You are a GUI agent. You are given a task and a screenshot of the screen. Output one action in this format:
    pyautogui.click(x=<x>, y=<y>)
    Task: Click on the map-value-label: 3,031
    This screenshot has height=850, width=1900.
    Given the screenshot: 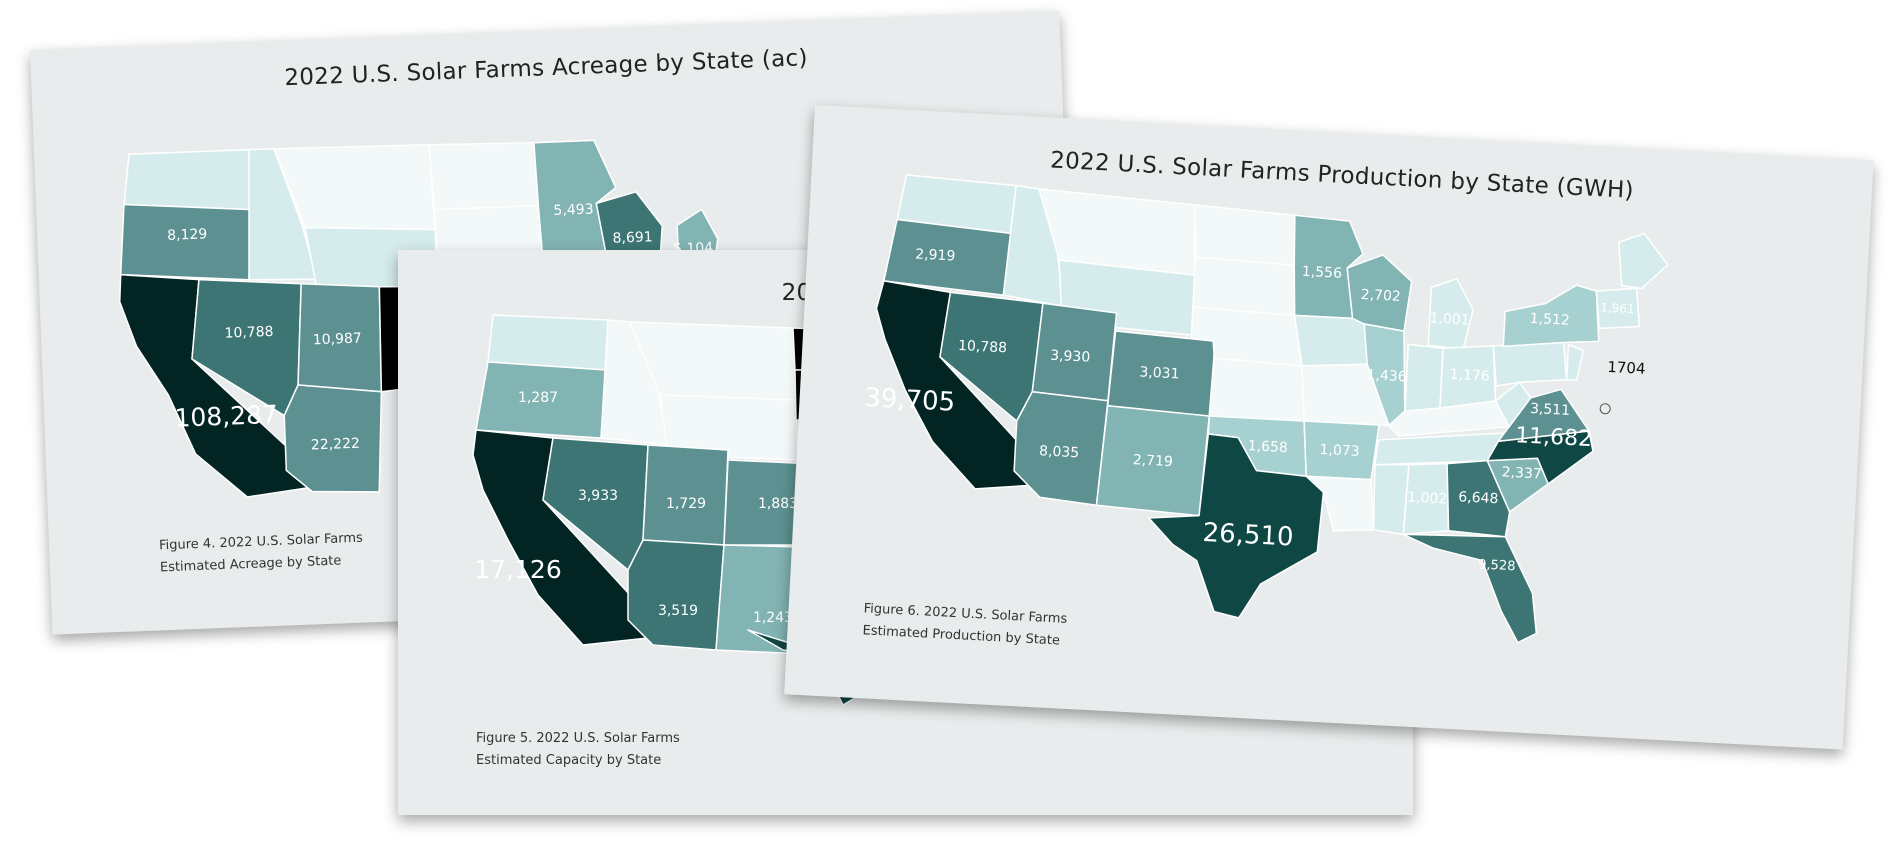 What is the action you would take?
    pyautogui.click(x=1159, y=373)
    